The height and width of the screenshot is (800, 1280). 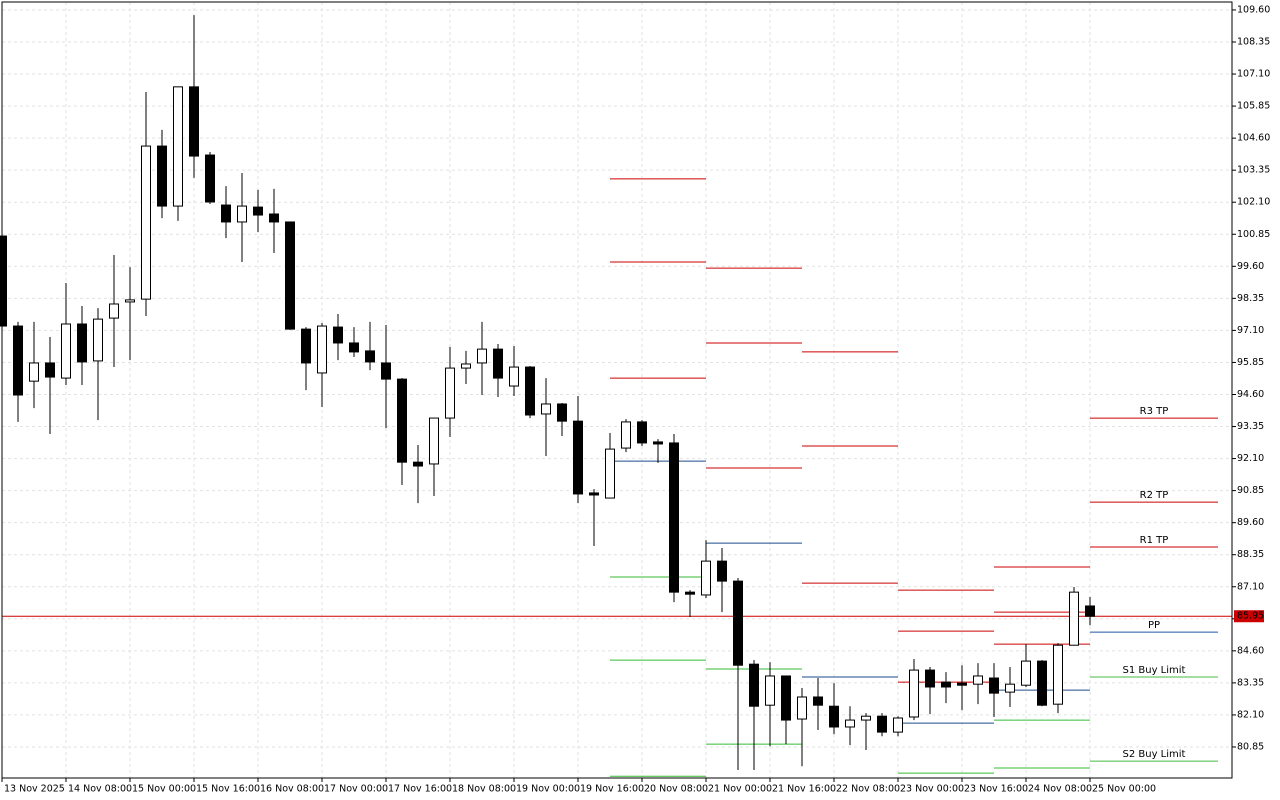 What do you see at coordinates (612, 789) in the screenshot?
I see `x-tick-label: 19 Nov 16:00` at bounding box center [612, 789].